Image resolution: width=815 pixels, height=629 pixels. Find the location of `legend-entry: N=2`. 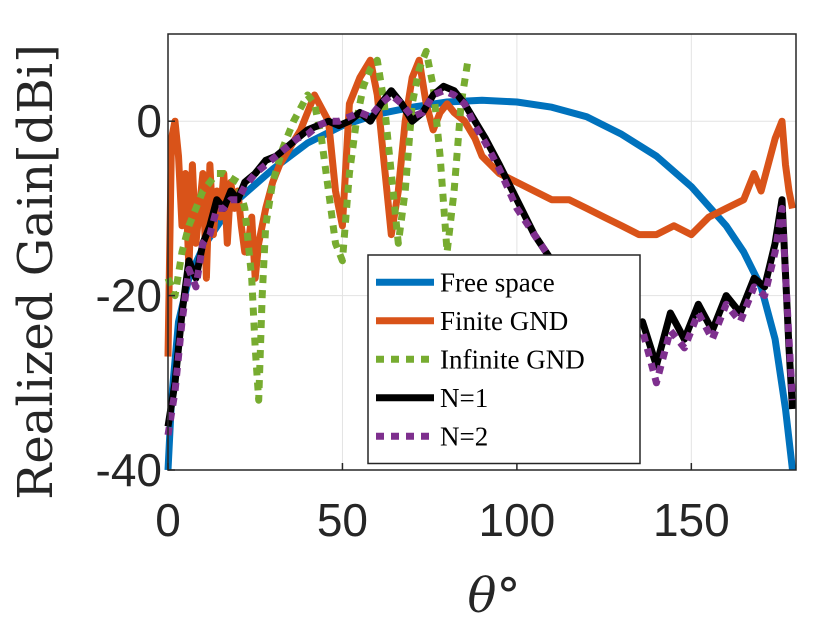

legend-entry: N=2 is located at coordinates (464, 436).